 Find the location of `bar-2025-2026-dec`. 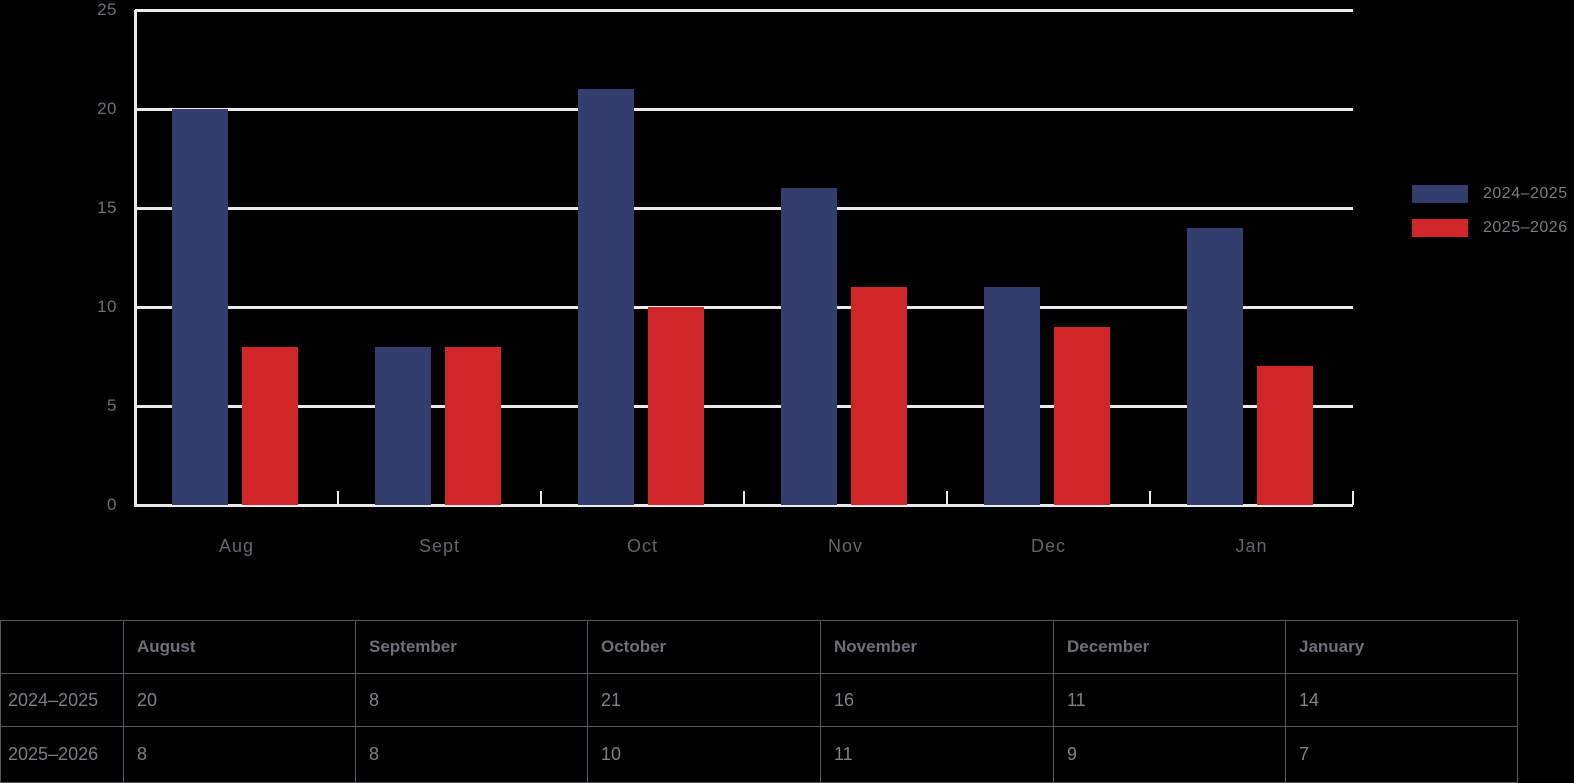

bar-2025-2026-dec is located at coordinates (1082, 416).